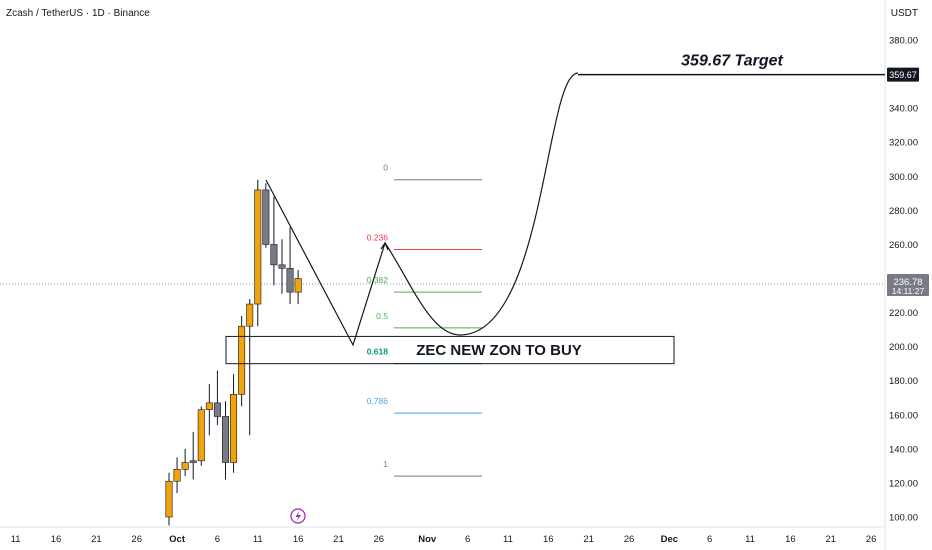  What do you see at coordinates (903, 449) in the screenshot?
I see `y-tick-label: 140.00` at bounding box center [903, 449].